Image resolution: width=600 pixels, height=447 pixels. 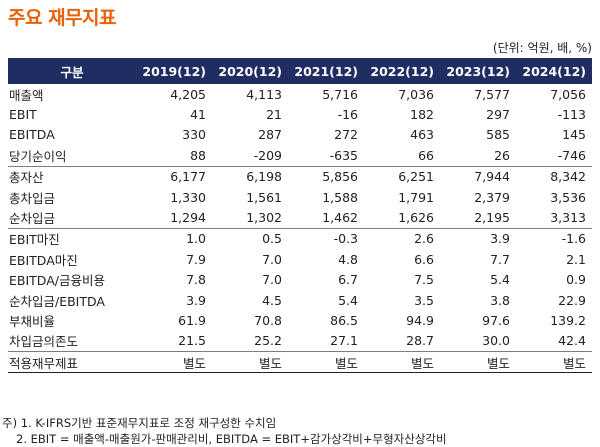 I want to click on cell-value: 1,626, so click(x=416, y=218).